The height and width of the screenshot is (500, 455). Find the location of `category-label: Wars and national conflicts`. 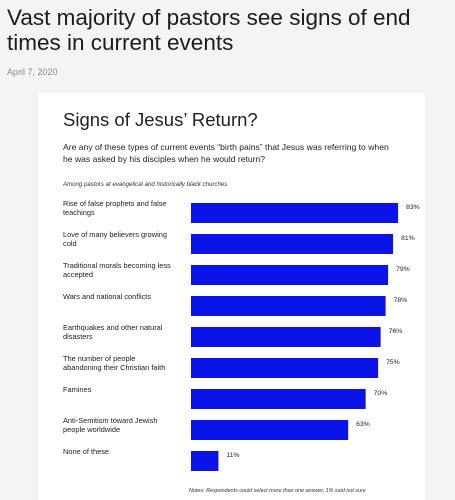

category-label: Wars and national conflicts is located at coordinates (107, 296).